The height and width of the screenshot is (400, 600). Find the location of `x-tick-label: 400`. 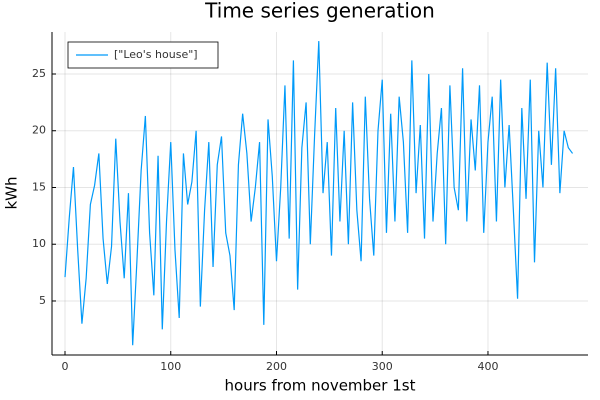

x-tick-label: 400 is located at coordinates (487, 366).